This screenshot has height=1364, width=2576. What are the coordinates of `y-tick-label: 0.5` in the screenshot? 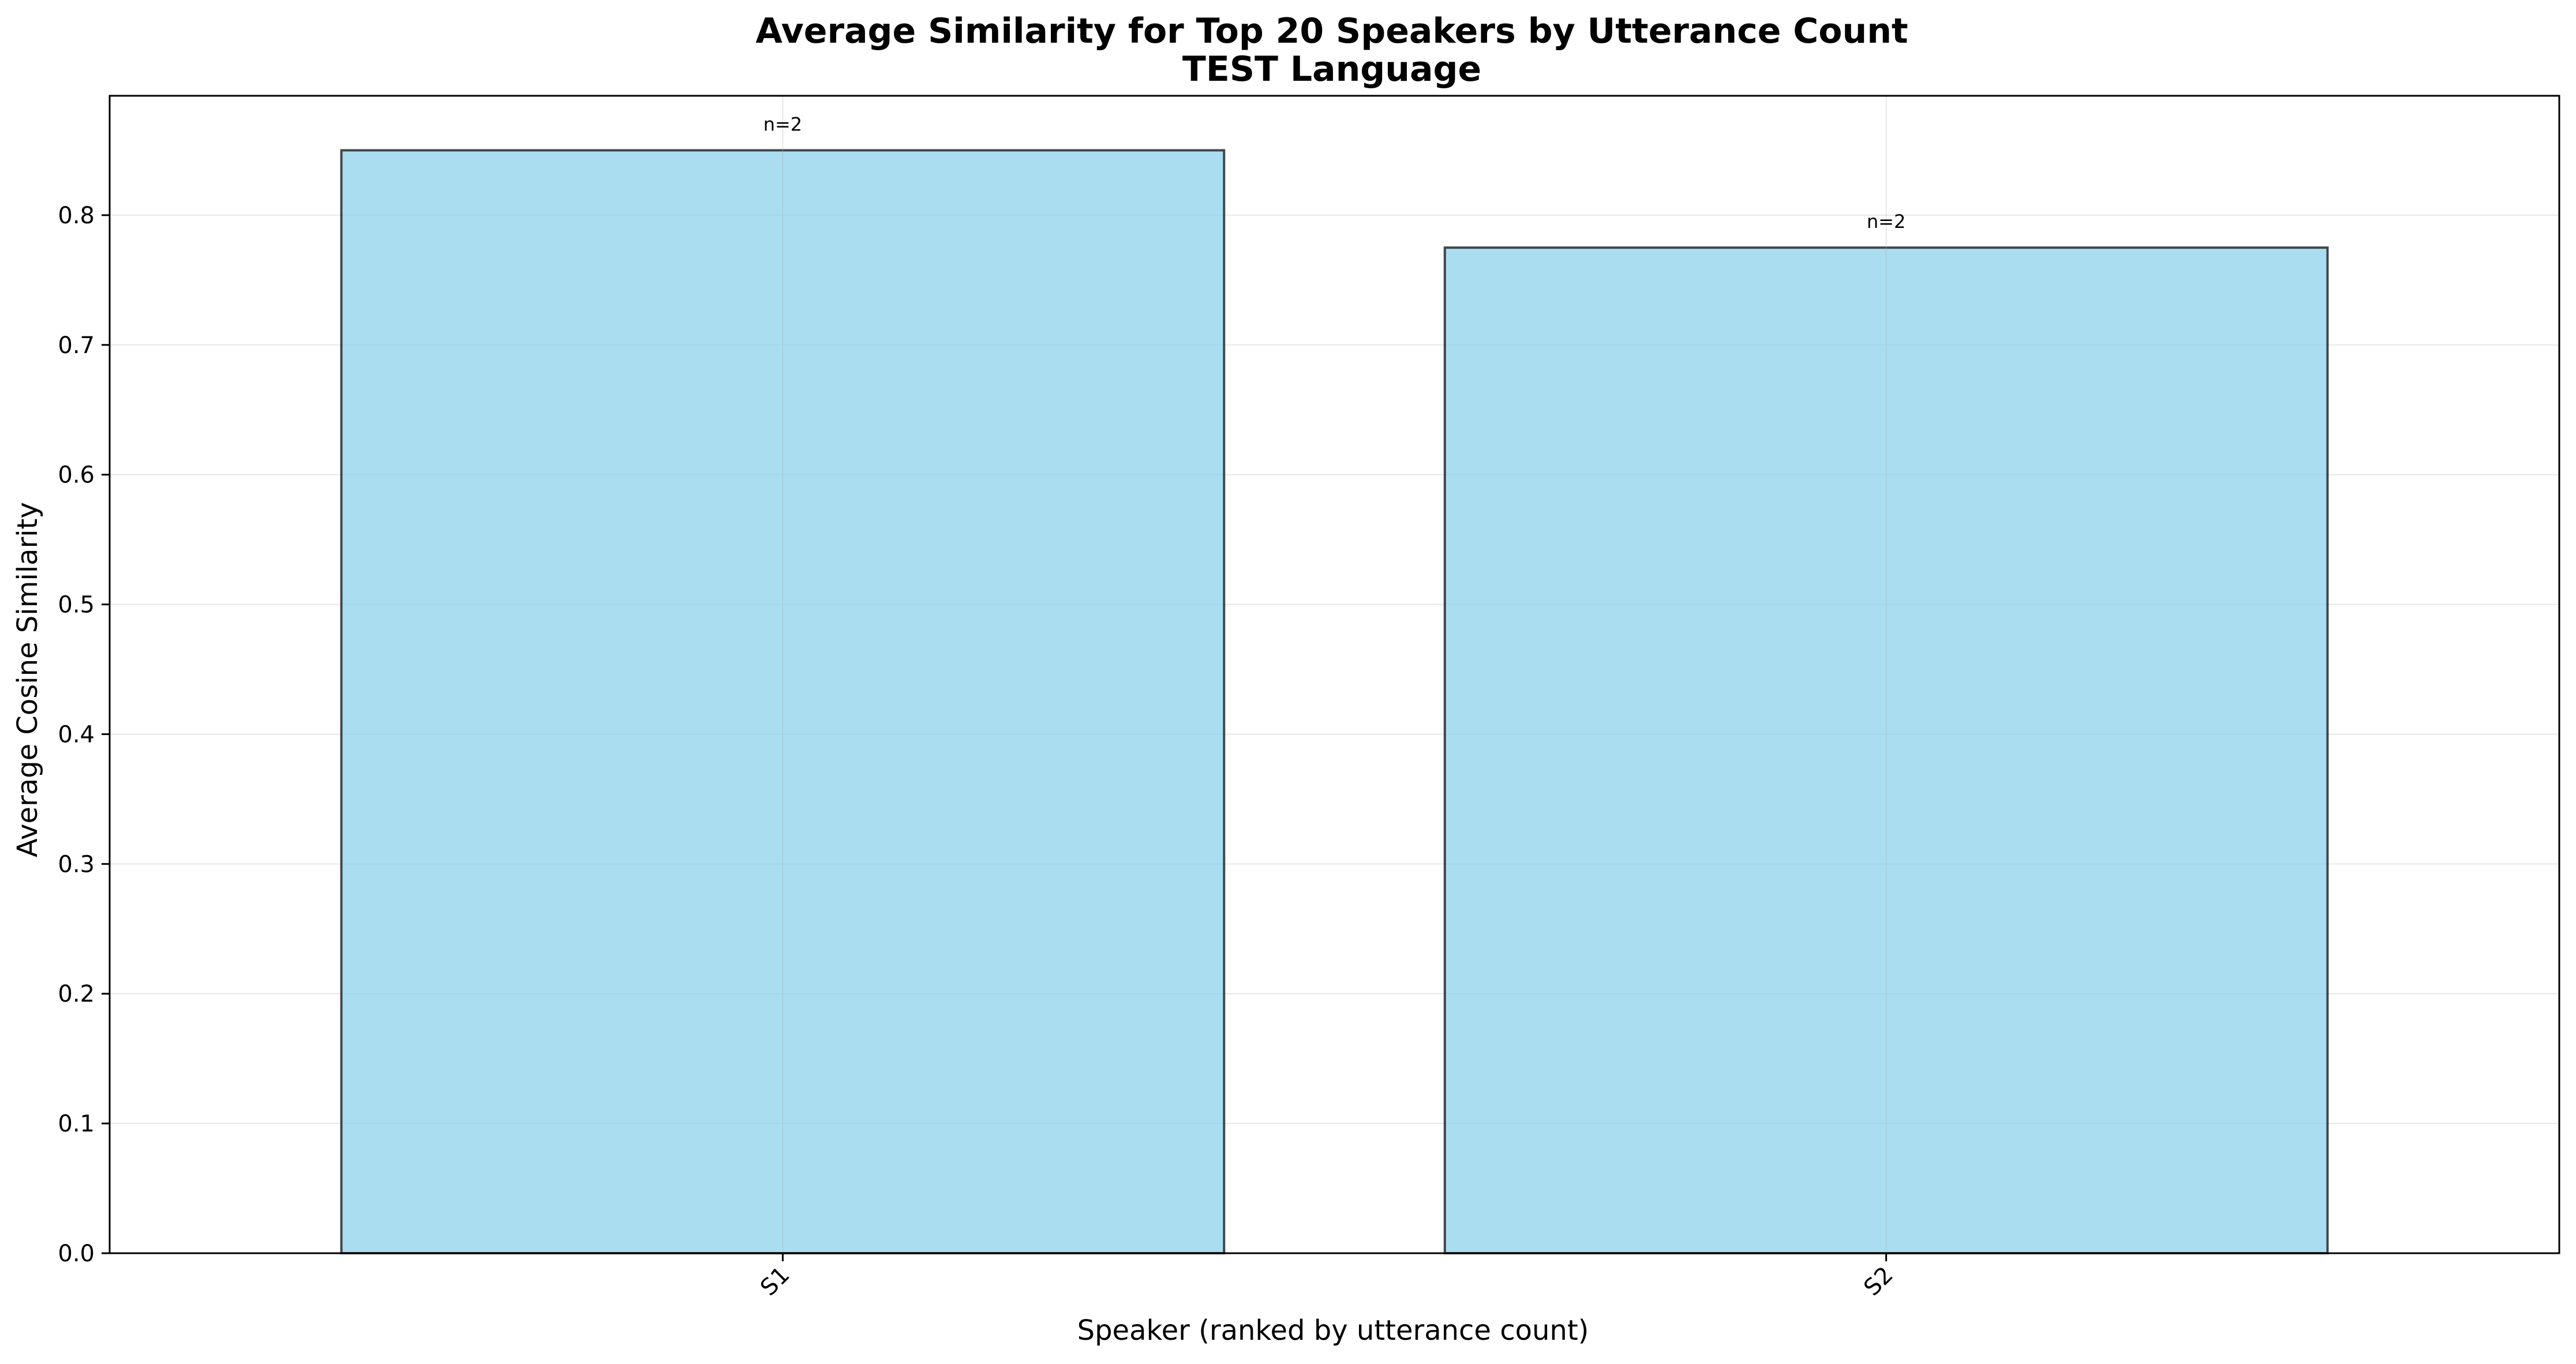 It's located at (76, 605).